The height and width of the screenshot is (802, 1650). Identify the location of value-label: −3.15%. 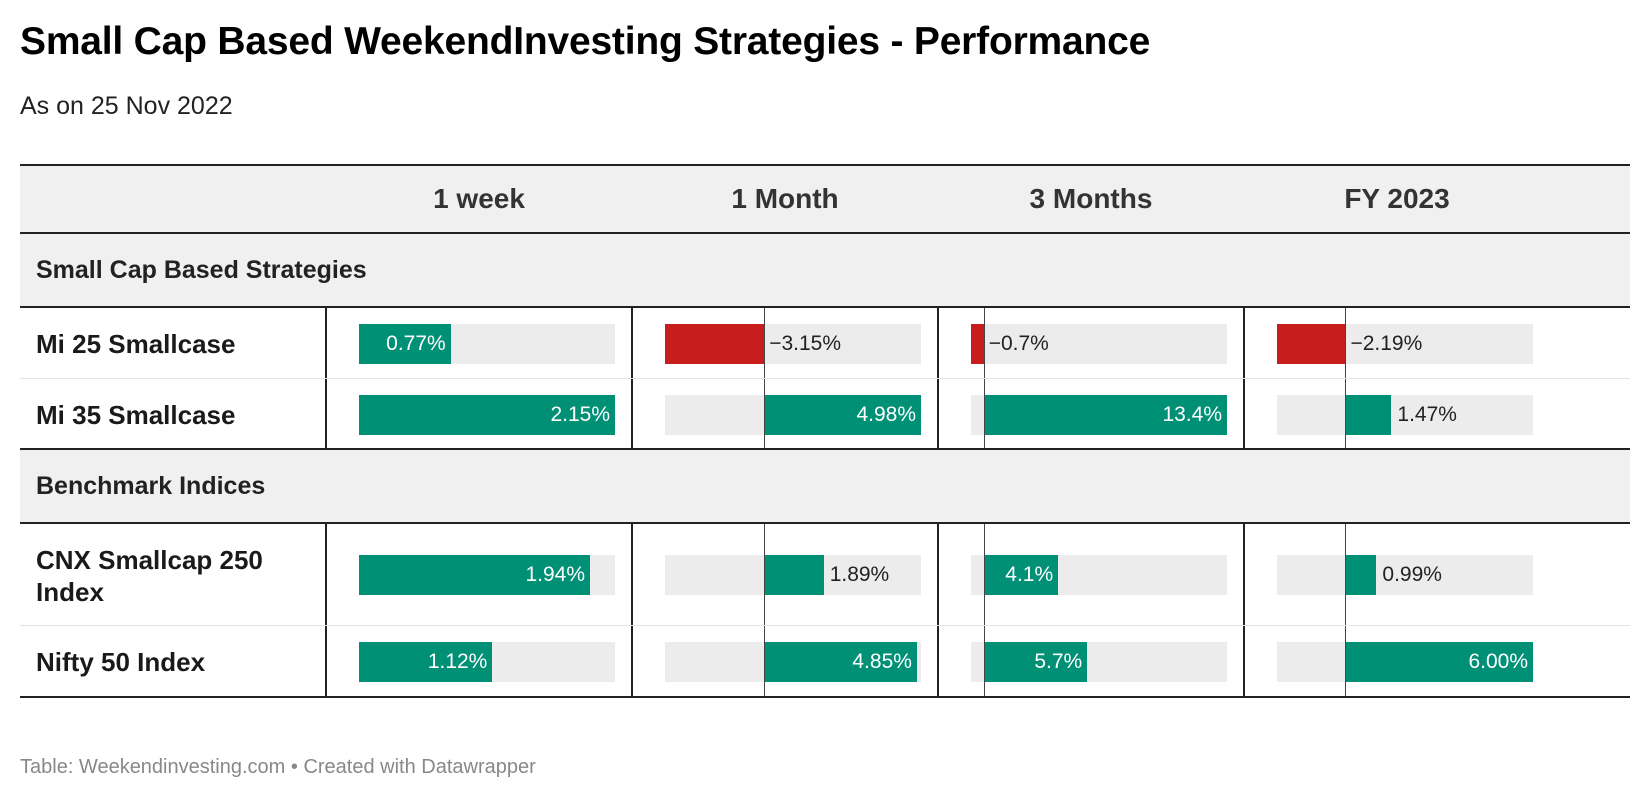
(805, 343).